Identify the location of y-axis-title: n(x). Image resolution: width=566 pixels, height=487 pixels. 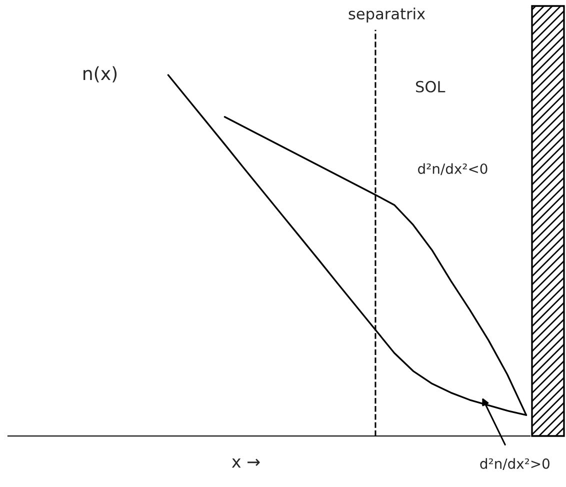
(100, 74).